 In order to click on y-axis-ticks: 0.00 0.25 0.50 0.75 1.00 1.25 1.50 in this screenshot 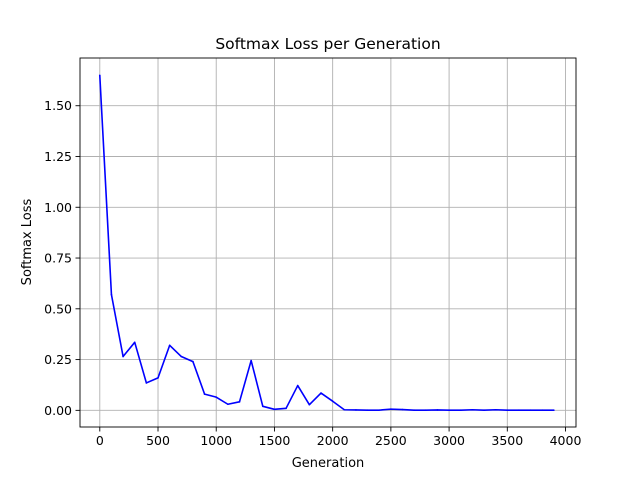, I will do `click(62, 258)`.